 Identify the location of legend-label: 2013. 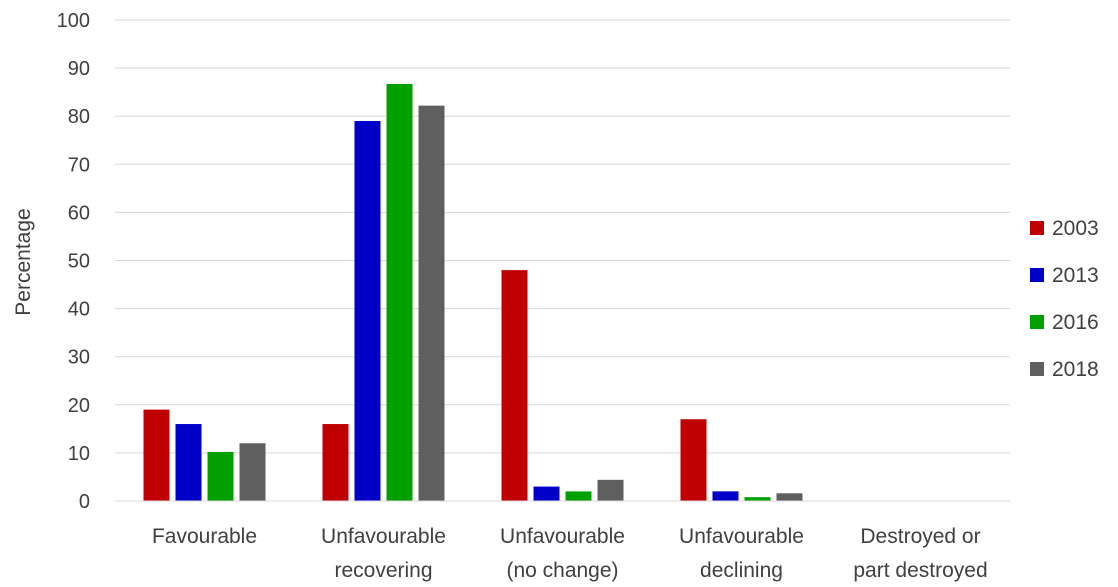
(1075, 275).